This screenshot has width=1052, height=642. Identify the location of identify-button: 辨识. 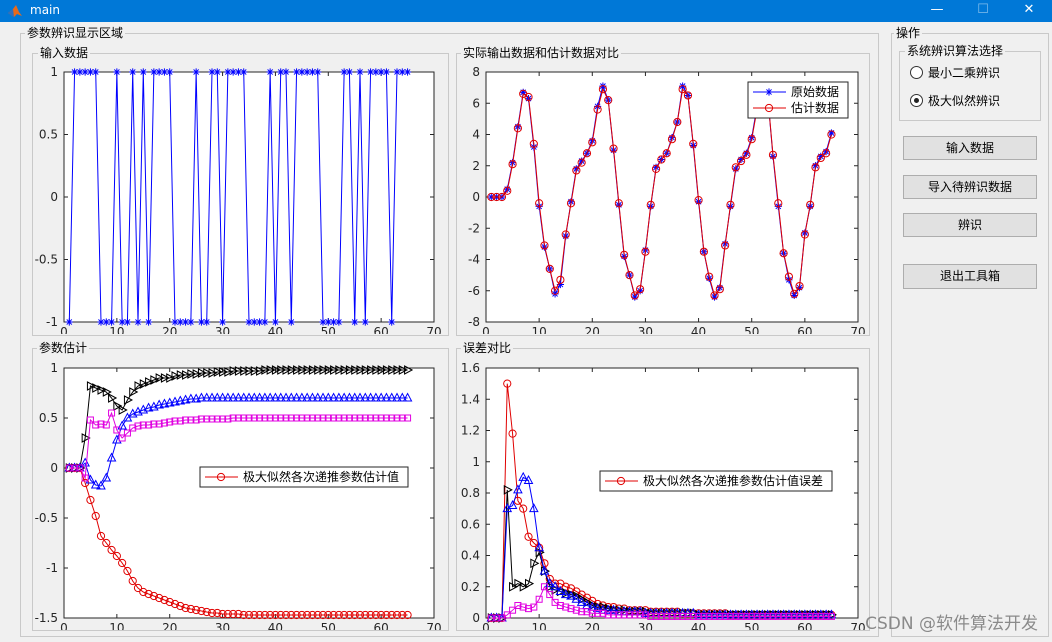
(970, 225).